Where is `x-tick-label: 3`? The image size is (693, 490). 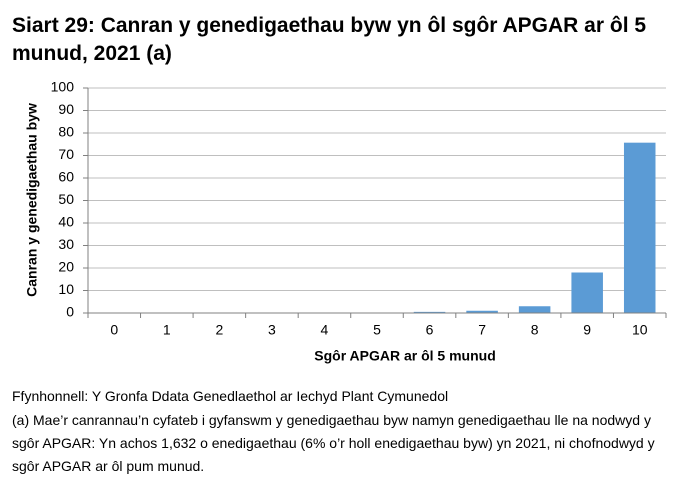
x-tick-label: 3 is located at coordinates (272, 330).